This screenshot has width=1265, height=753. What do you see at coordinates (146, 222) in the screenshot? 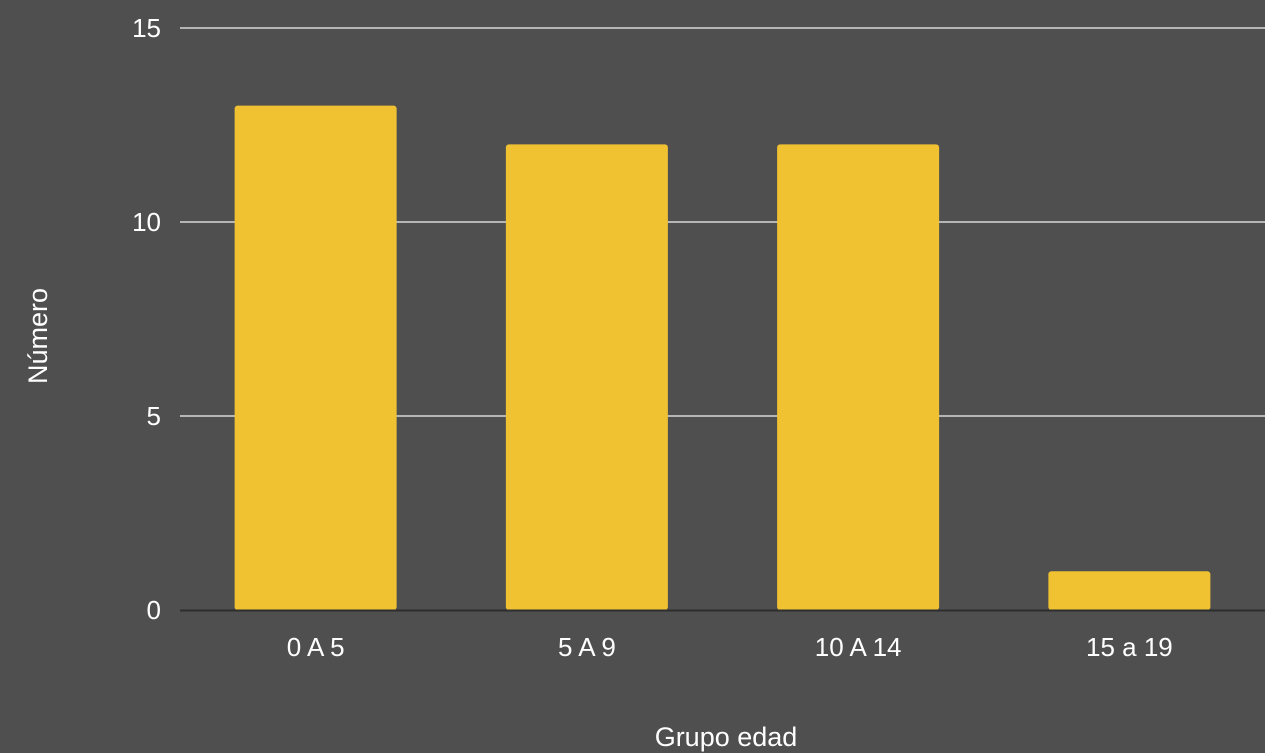
I see `y-tick-label-10: 10` at bounding box center [146, 222].